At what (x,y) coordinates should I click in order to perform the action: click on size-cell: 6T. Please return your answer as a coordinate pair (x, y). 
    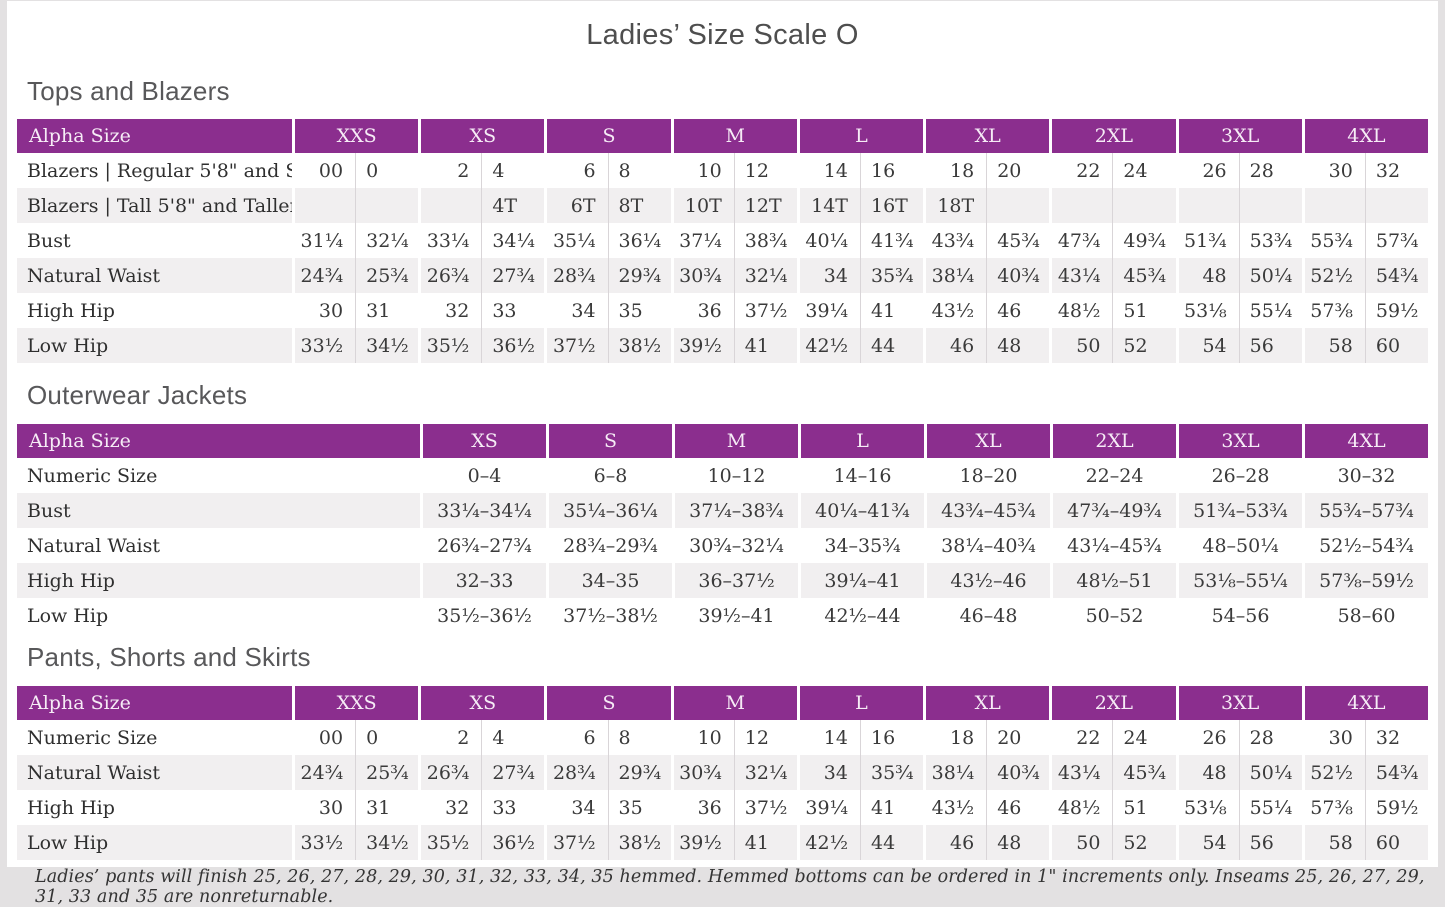
    Looking at the image, I should click on (576, 205).